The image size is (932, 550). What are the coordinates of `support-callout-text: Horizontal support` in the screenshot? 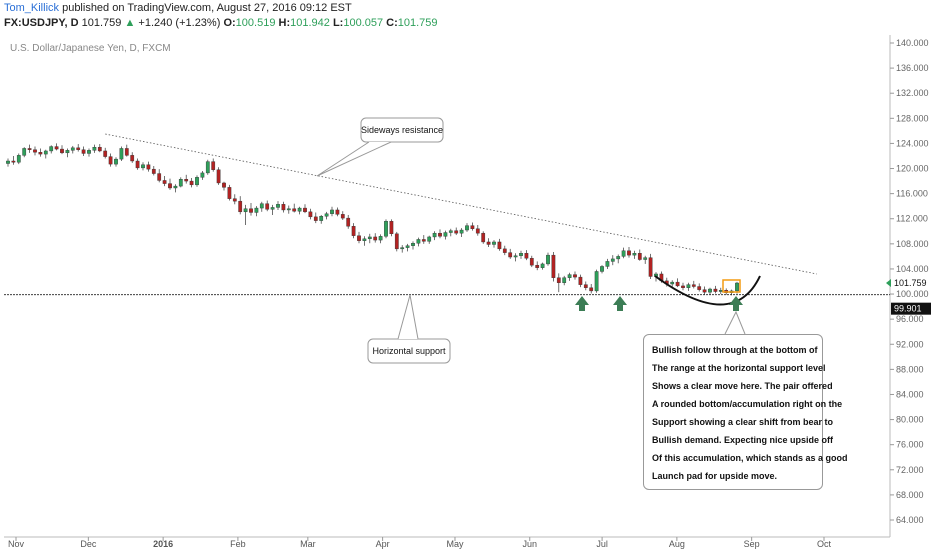 It's located at (409, 351).